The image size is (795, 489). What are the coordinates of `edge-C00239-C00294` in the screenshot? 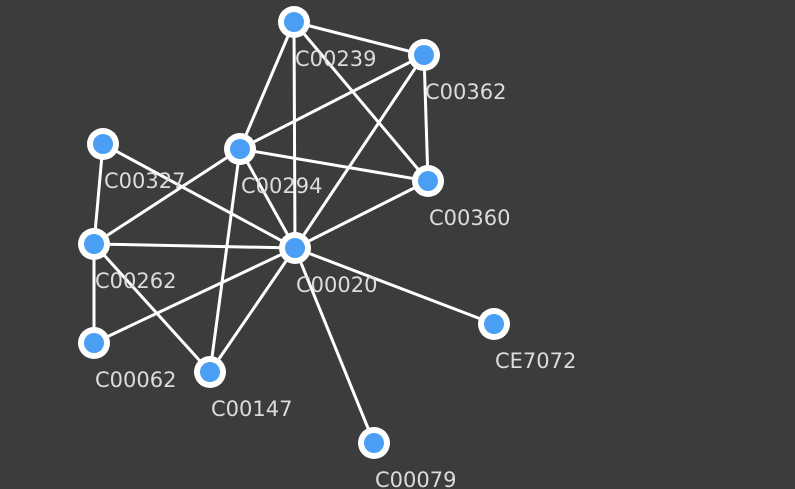 It's located at (267, 85).